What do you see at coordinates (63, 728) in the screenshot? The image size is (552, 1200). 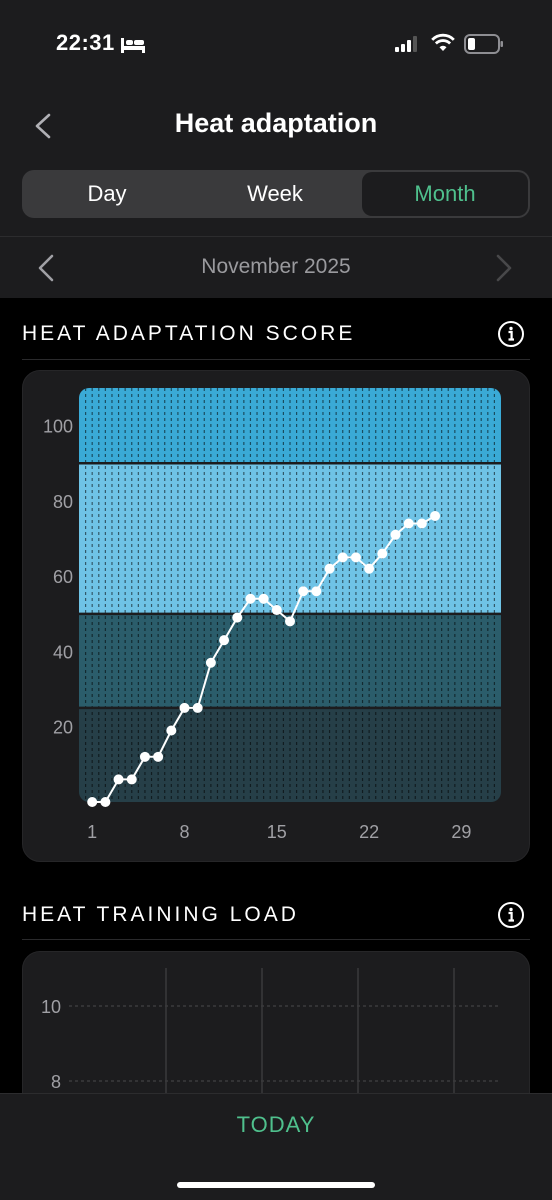 I see `y-tick-label: 20` at bounding box center [63, 728].